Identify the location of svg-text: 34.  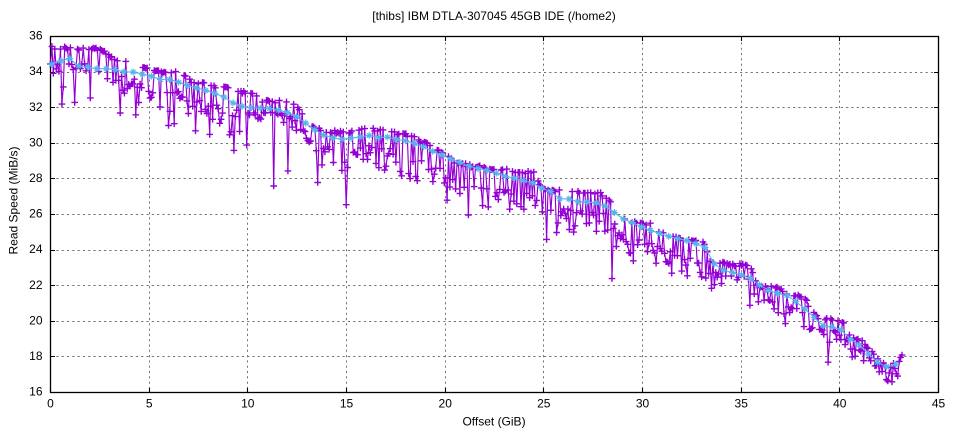
(36, 71).